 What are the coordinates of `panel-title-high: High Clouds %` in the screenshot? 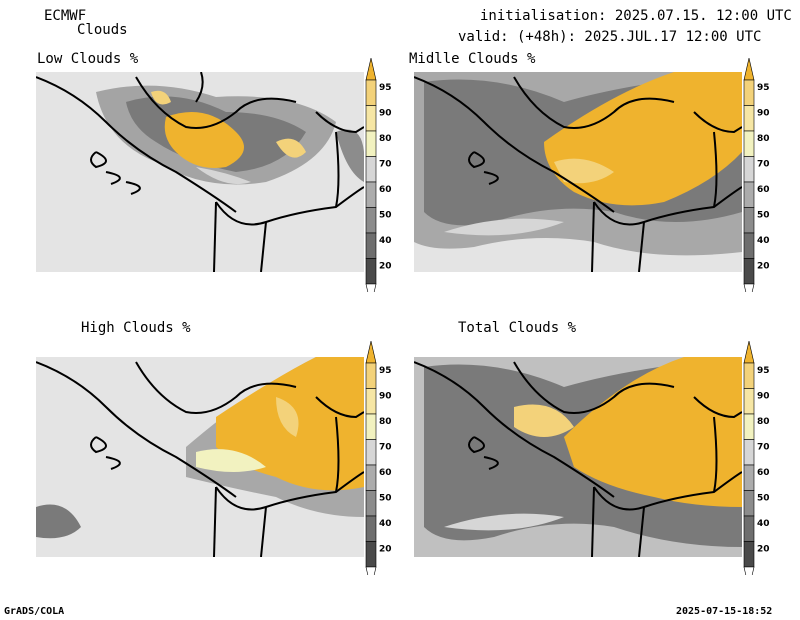 It's located at (136, 328).